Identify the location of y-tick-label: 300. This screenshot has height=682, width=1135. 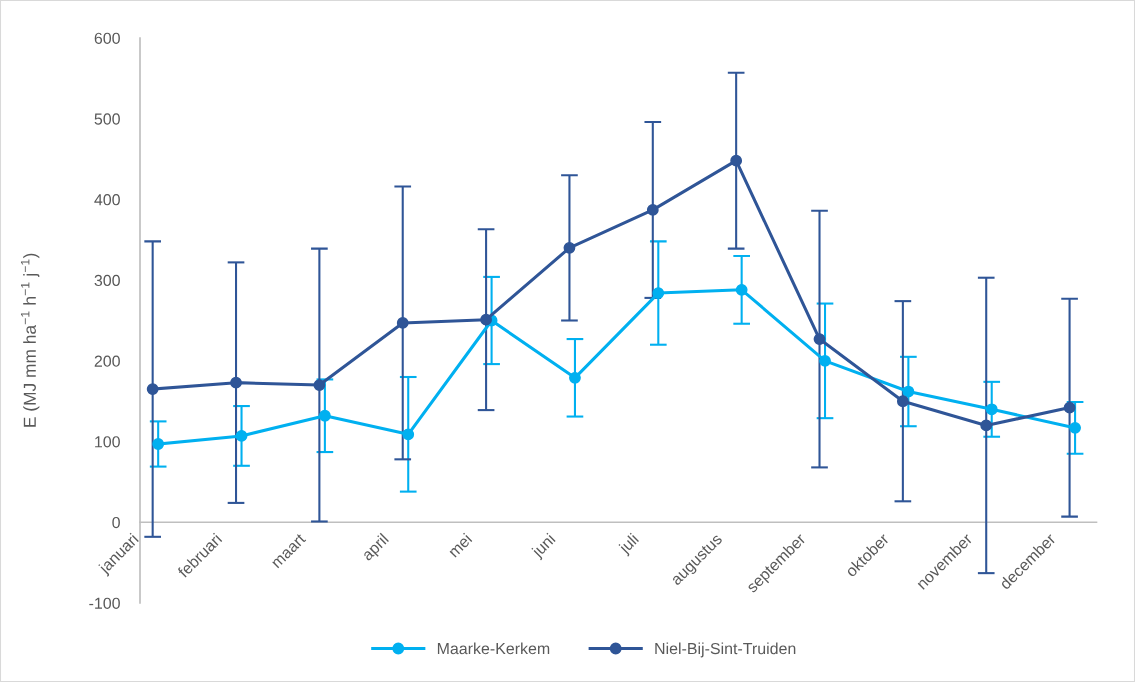
(107, 280).